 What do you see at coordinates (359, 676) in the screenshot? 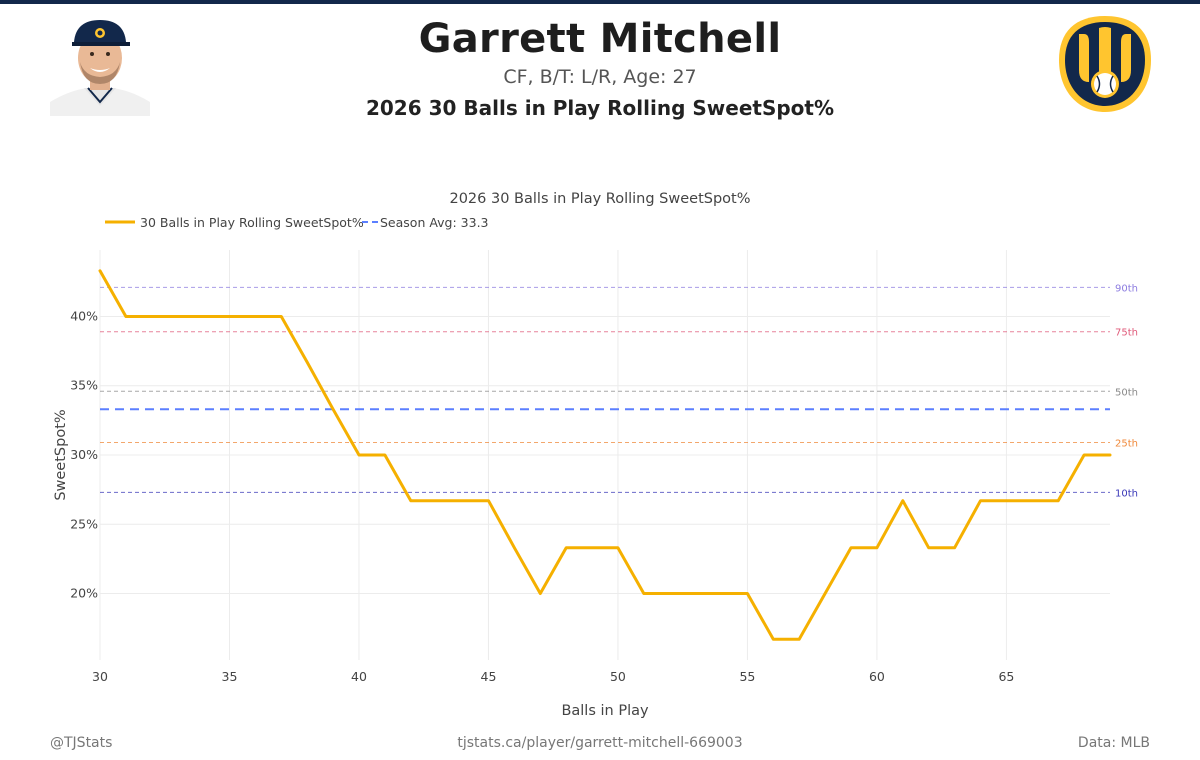
I see `x-tick-label: 40` at bounding box center [359, 676].